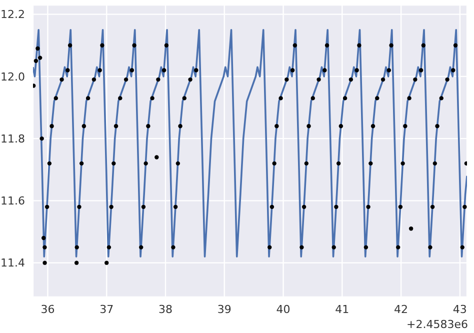 The height and width of the screenshot is (333, 474). Describe the element at coordinates (165, 309) in the screenshot. I see `x-tick-label: 38` at that location.